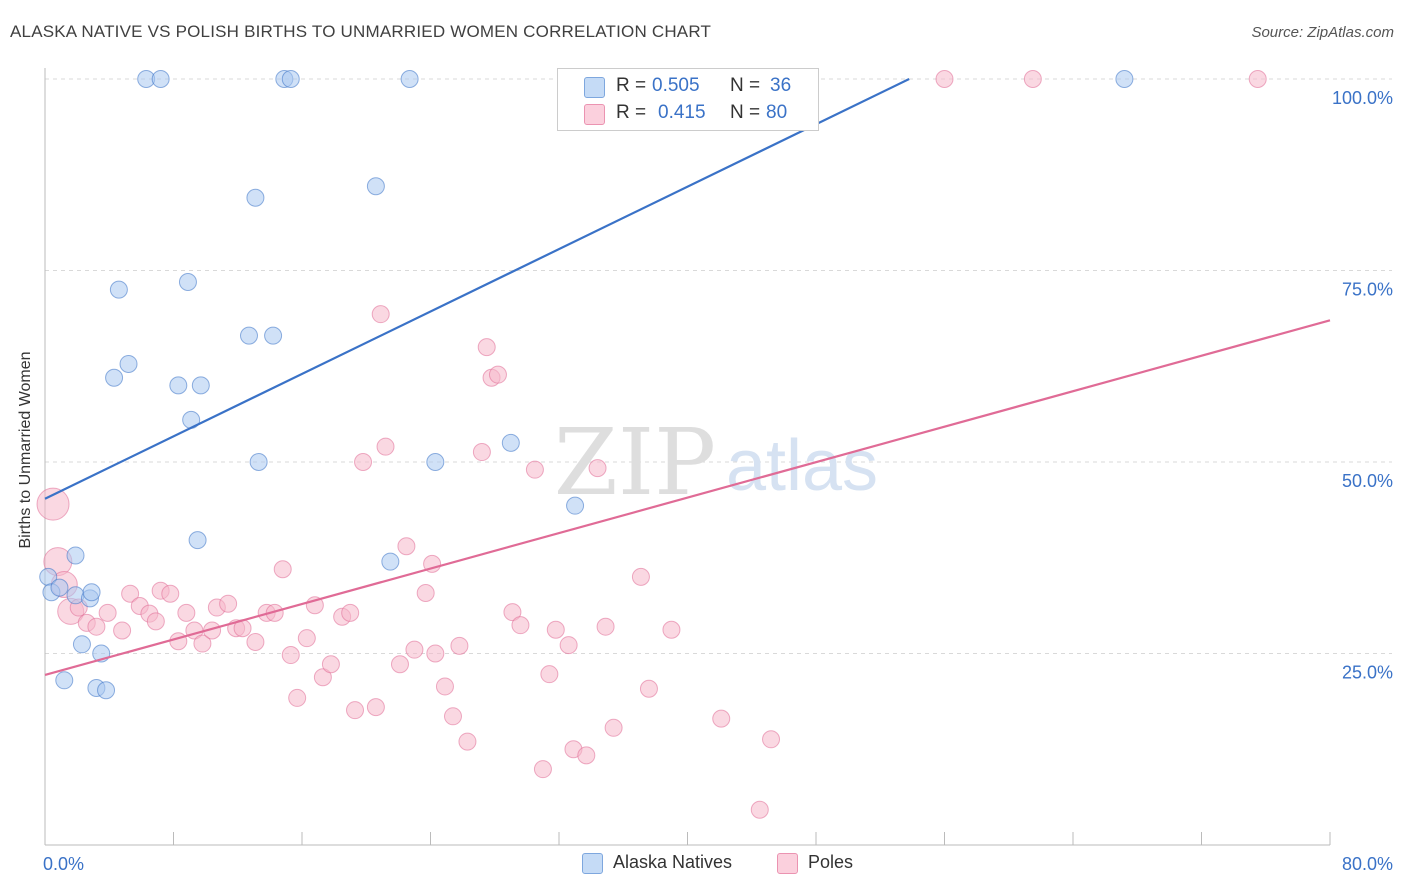 This screenshot has width=1406, height=892. What do you see at coordinates (777, 112) in the screenshot?
I see `legend-n-value: 80` at bounding box center [777, 112].